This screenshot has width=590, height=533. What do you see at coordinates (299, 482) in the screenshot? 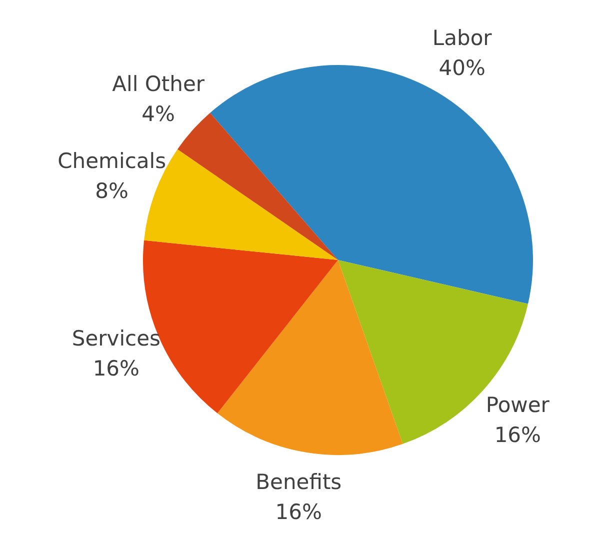
I see `slice-label: Benefits` at bounding box center [299, 482].